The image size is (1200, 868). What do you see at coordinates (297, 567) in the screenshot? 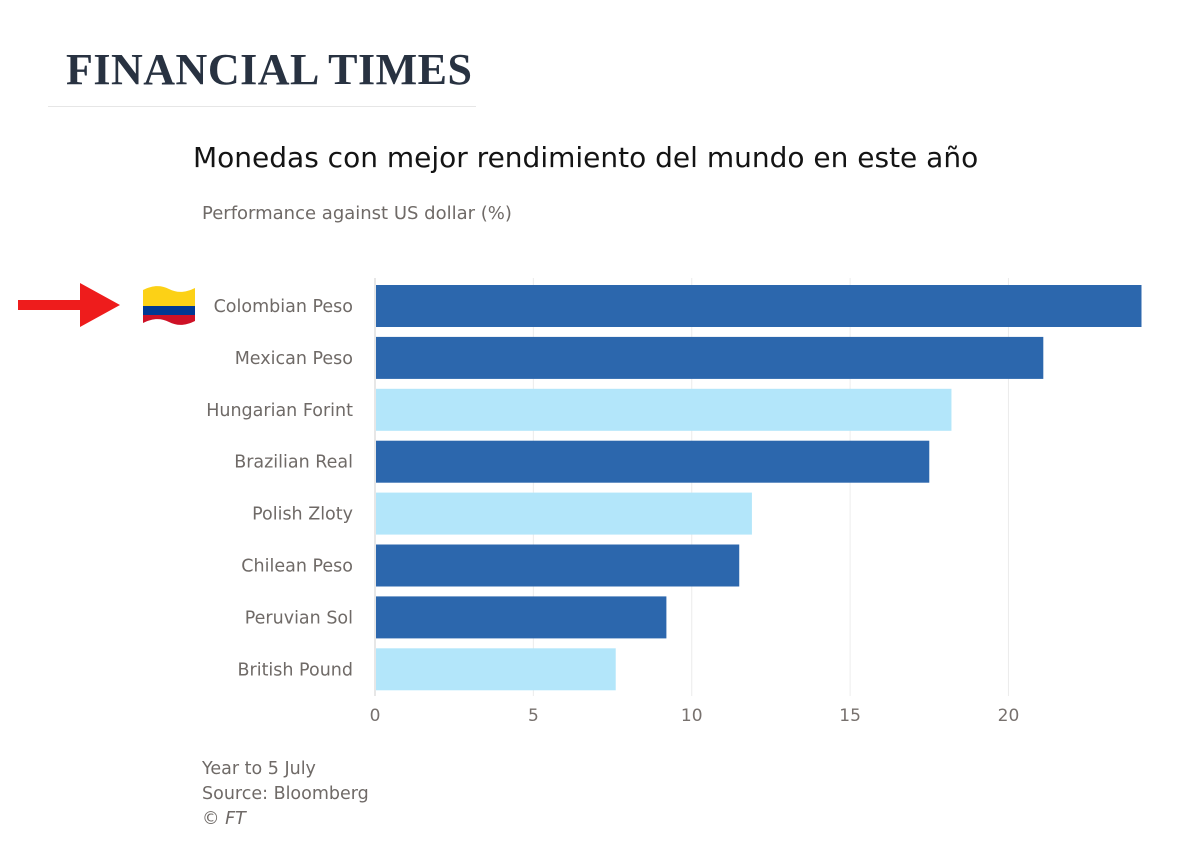
I see `category-label: Chilean Peso` at bounding box center [297, 567].